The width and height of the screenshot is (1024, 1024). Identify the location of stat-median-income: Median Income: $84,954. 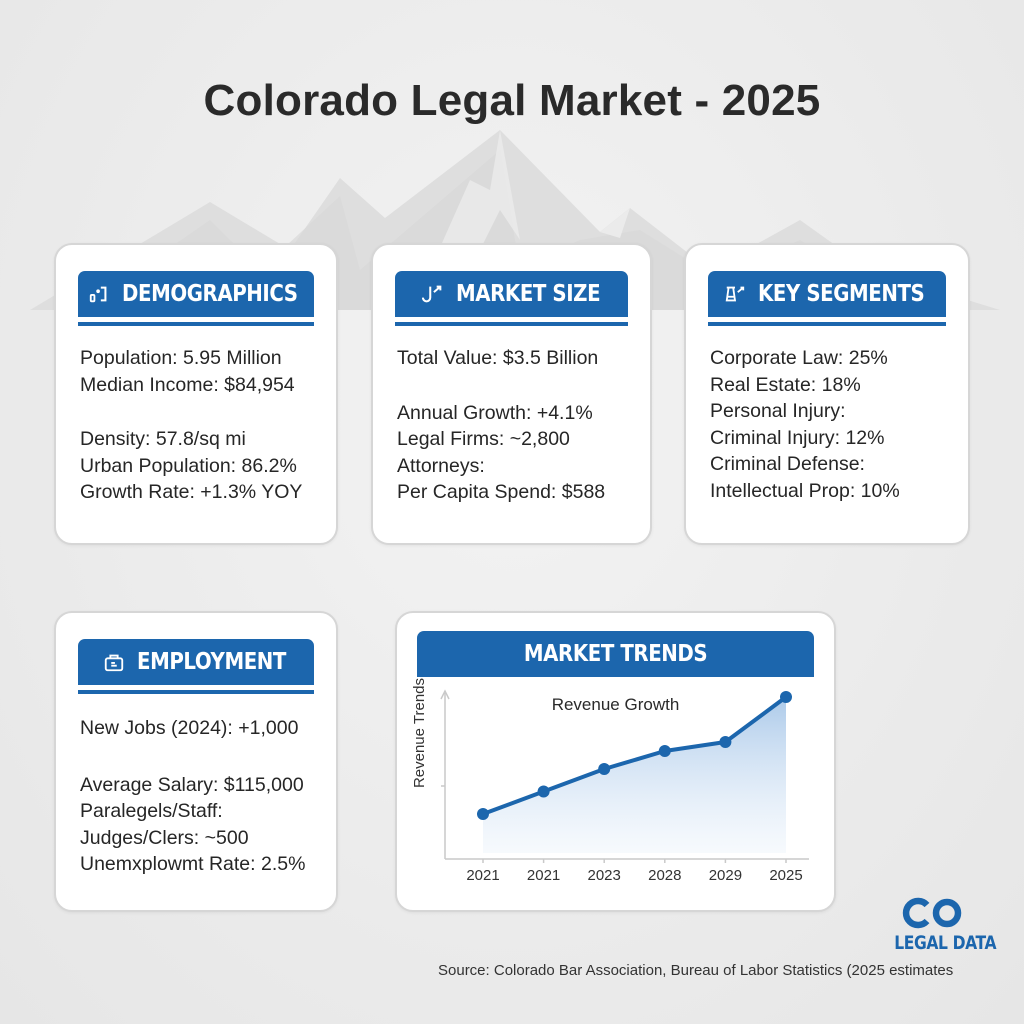
(187, 384).